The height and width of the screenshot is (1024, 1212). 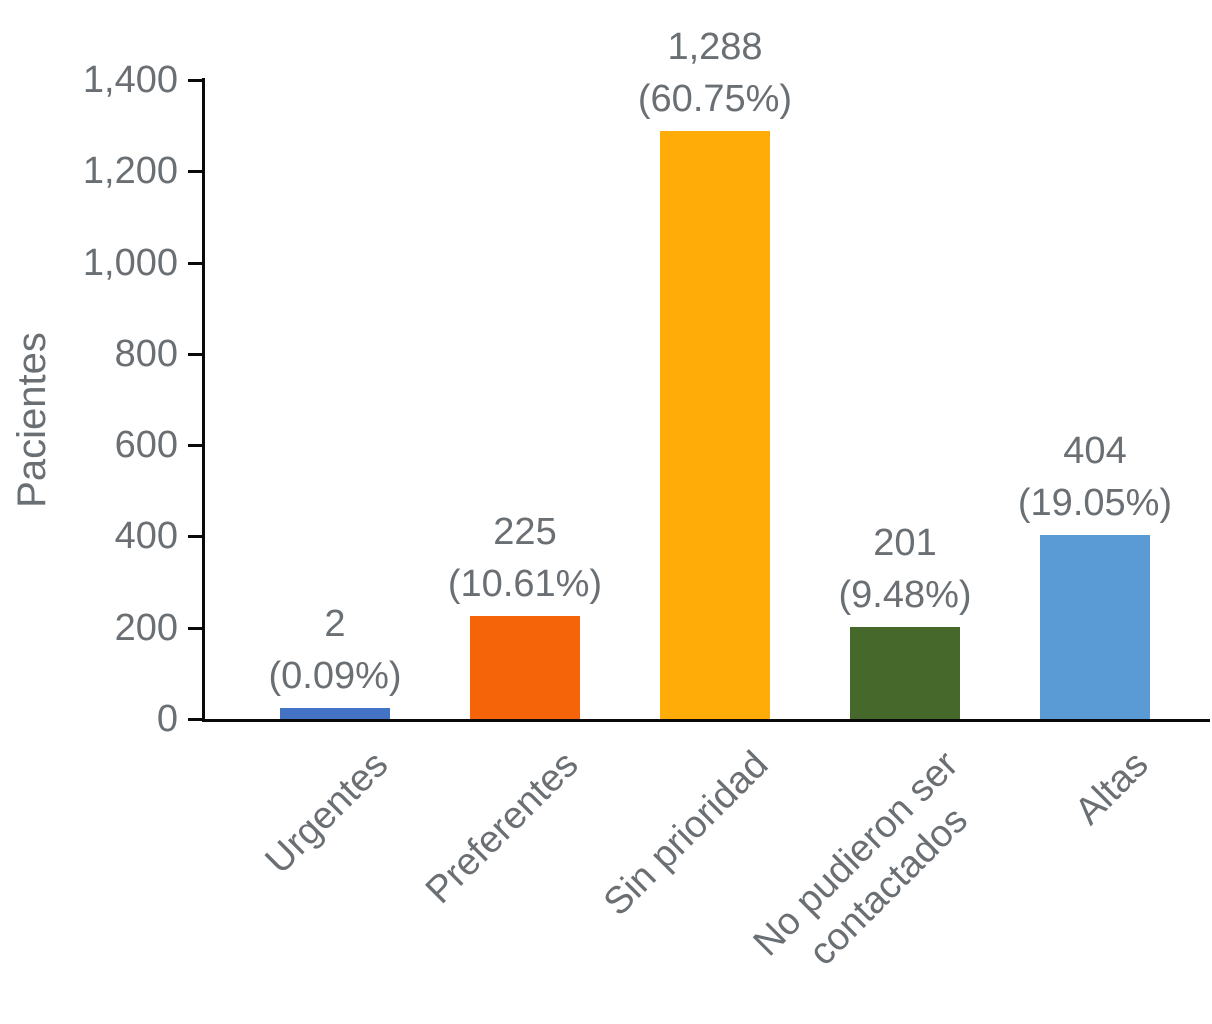 What do you see at coordinates (335, 650) in the screenshot?
I see `bar-value-label: 2 (0.09%)` at bounding box center [335, 650].